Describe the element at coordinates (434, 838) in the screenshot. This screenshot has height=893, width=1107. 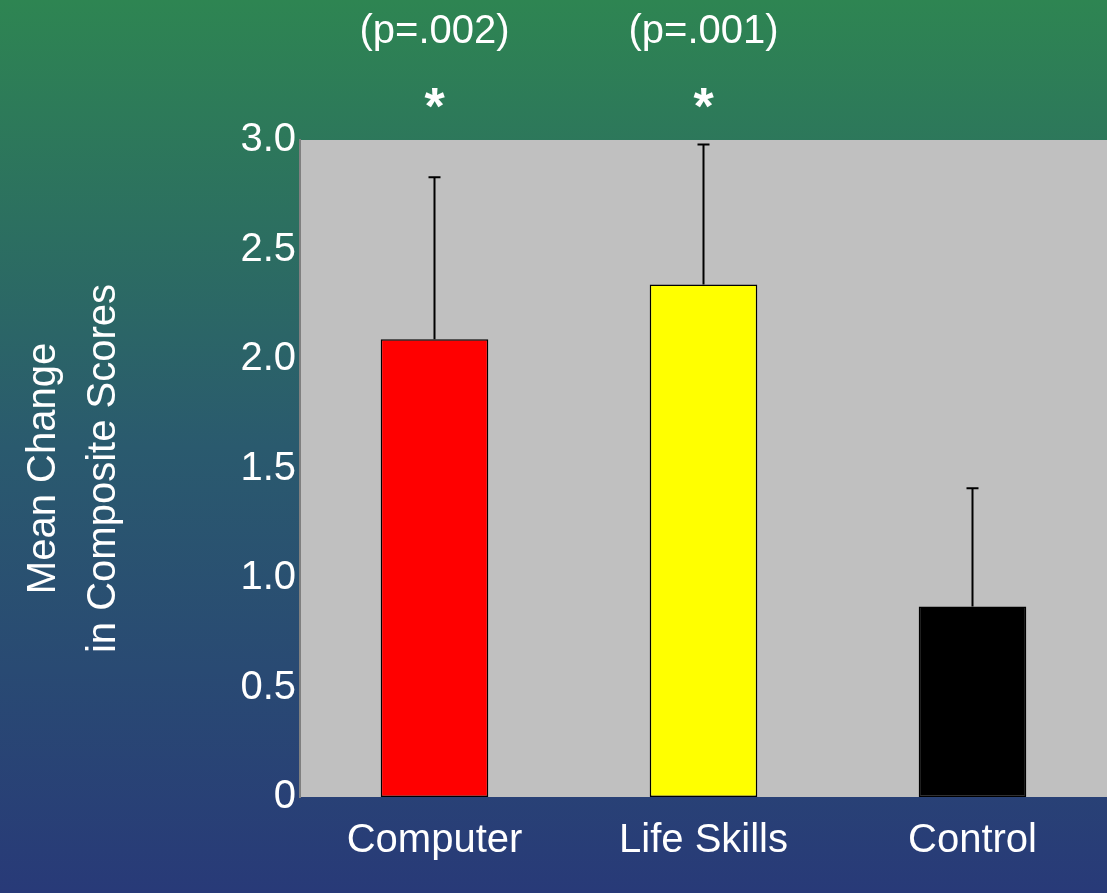
I see `x-tick-label: Computer` at that location.